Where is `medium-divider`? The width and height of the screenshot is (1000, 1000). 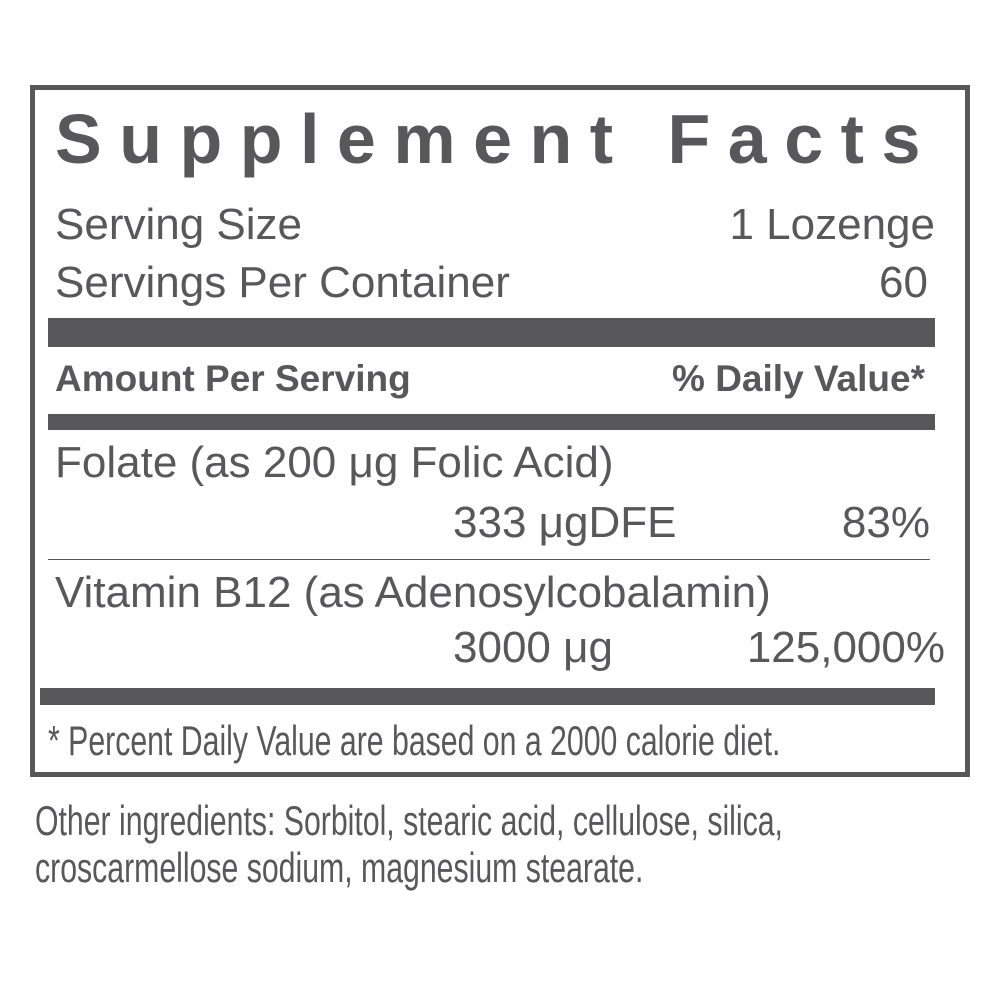
medium-divider is located at coordinates (491, 422).